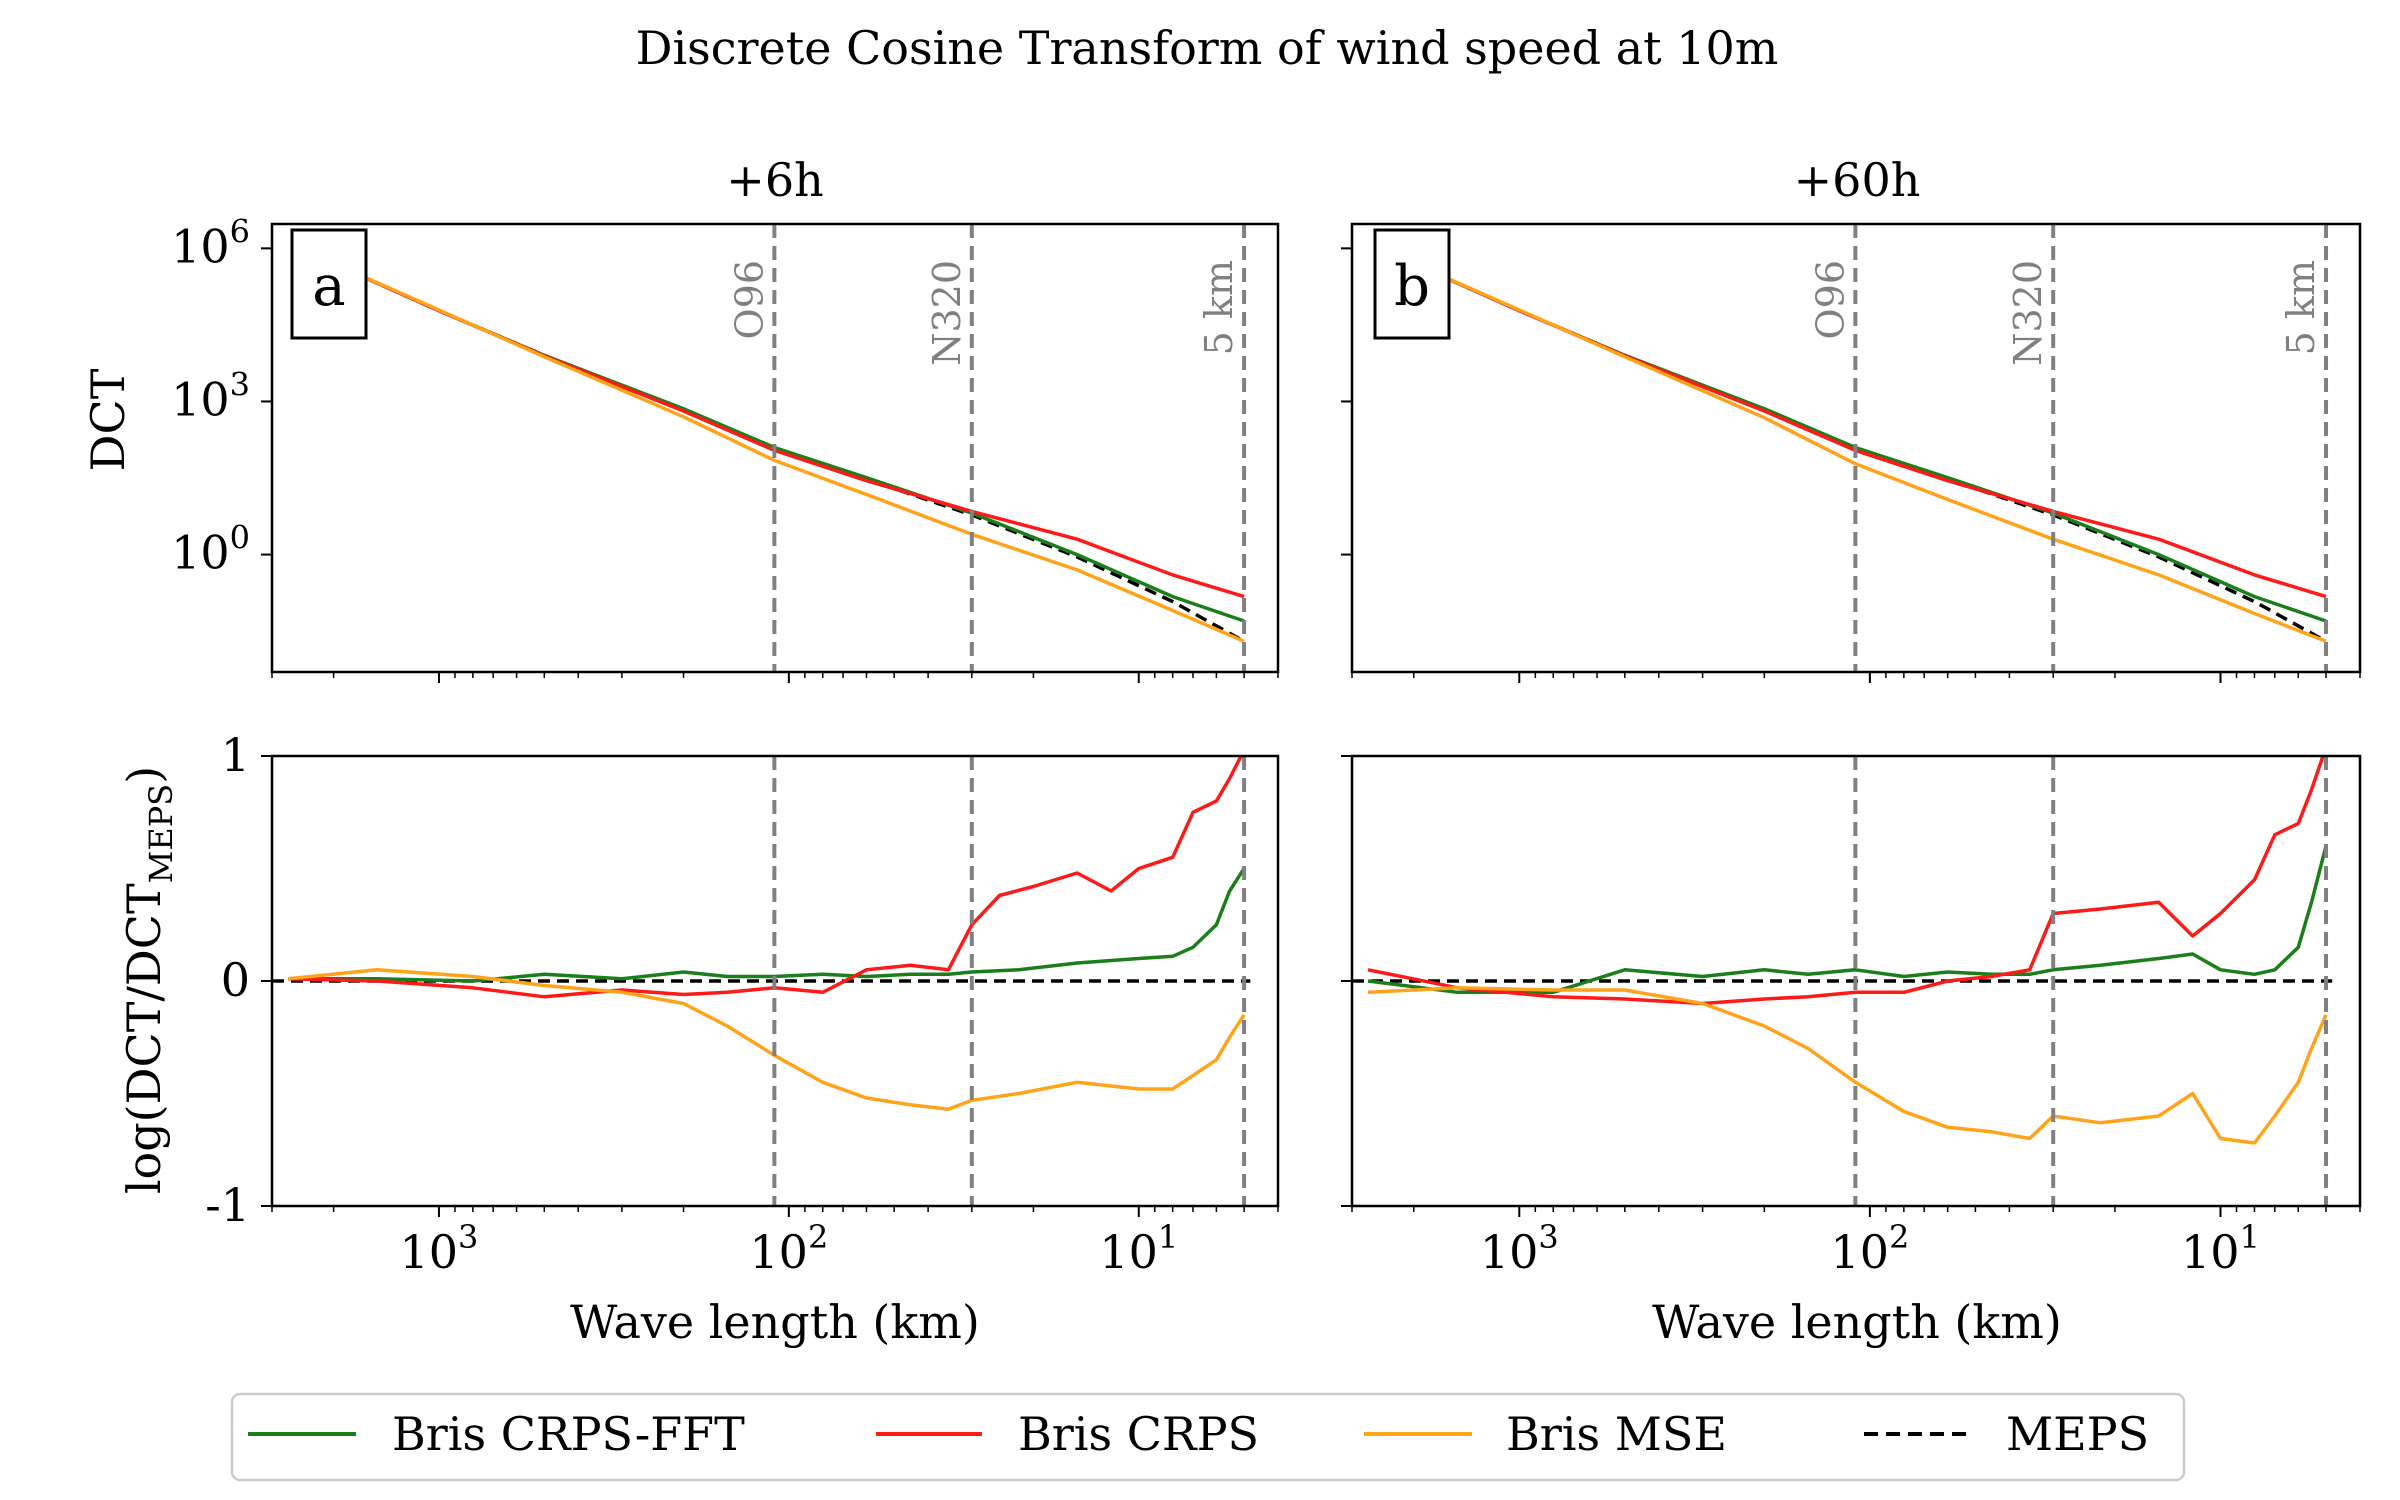 The width and height of the screenshot is (2400, 1500). I want to click on legend-label-bris-mse: Bris MSE, so click(1616, 1434).